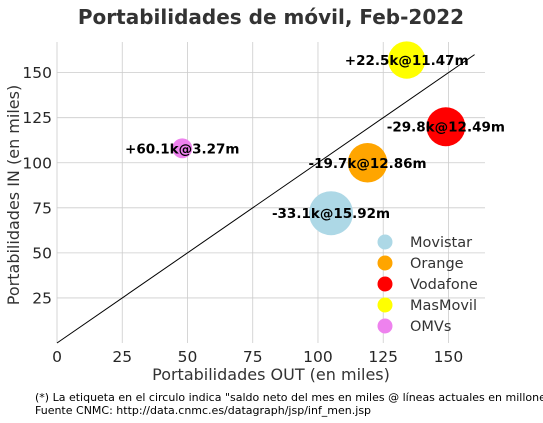  What do you see at coordinates (385, 242) in the screenshot?
I see `legend-marker-movistar` at bounding box center [385, 242].